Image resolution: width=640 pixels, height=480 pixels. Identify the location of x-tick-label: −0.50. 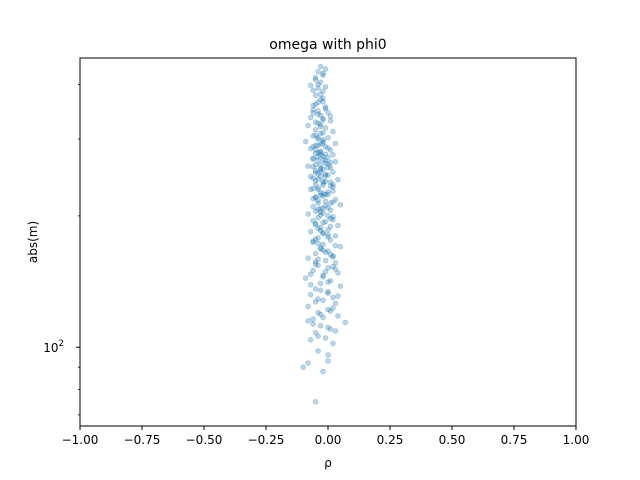
(204, 440).